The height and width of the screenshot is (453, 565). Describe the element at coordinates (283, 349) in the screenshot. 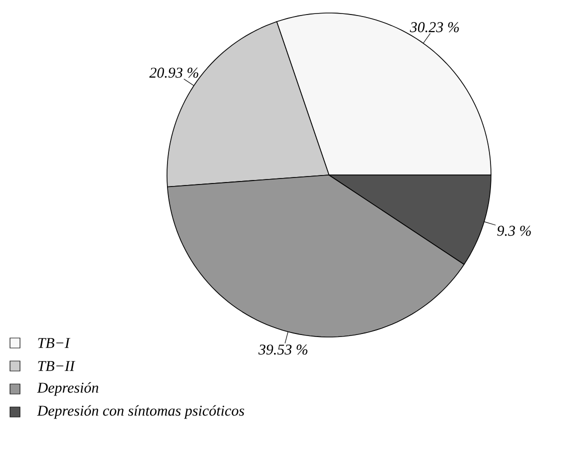

I see `data-label: 39.53 %` at that location.